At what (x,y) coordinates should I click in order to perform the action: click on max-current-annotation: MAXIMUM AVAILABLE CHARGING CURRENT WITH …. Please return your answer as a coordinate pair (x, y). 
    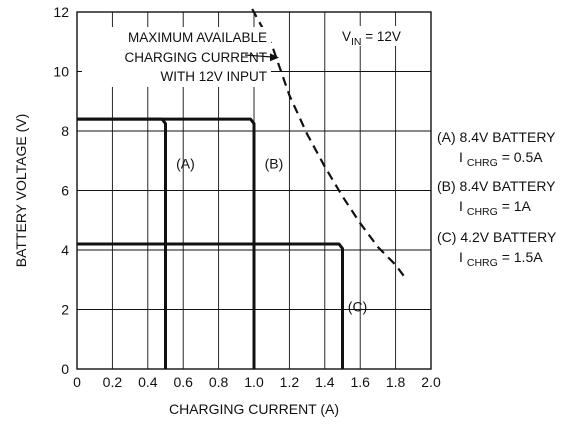
    Looking at the image, I should click on (195, 57).